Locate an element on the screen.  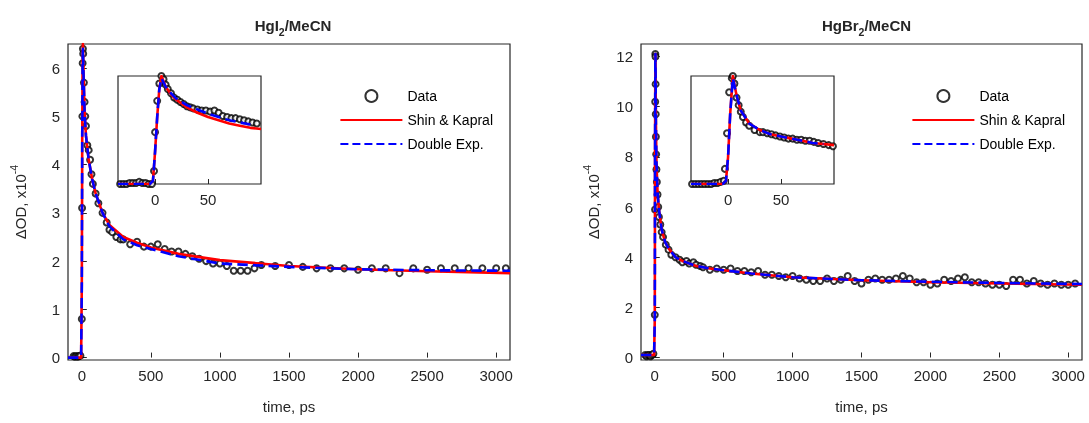
y-tick-label: 5 is located at coordinates (55, 116).